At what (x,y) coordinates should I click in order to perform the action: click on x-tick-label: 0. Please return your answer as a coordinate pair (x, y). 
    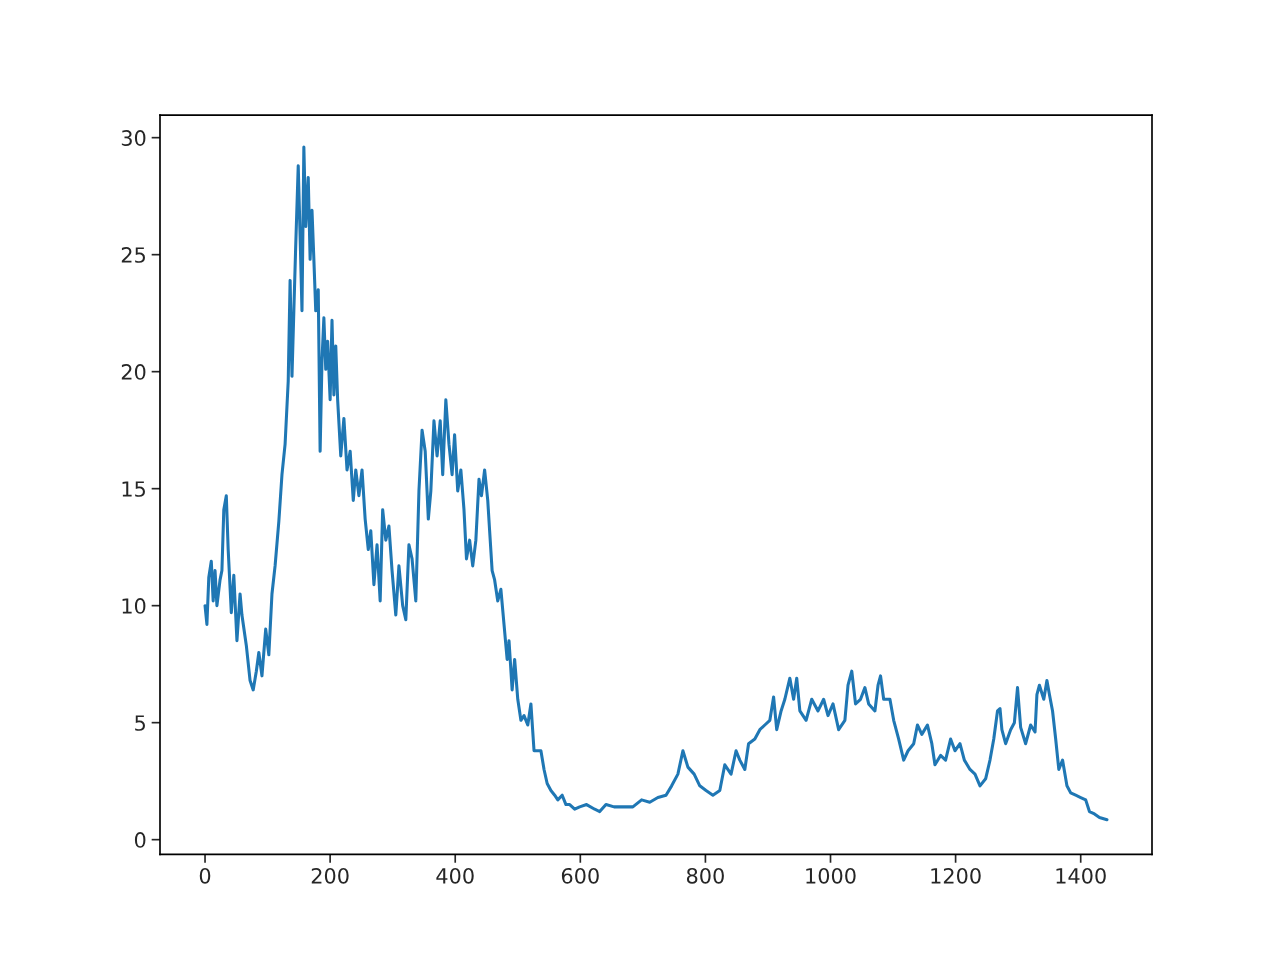
    Looking at the image, I should click on (205, 875).